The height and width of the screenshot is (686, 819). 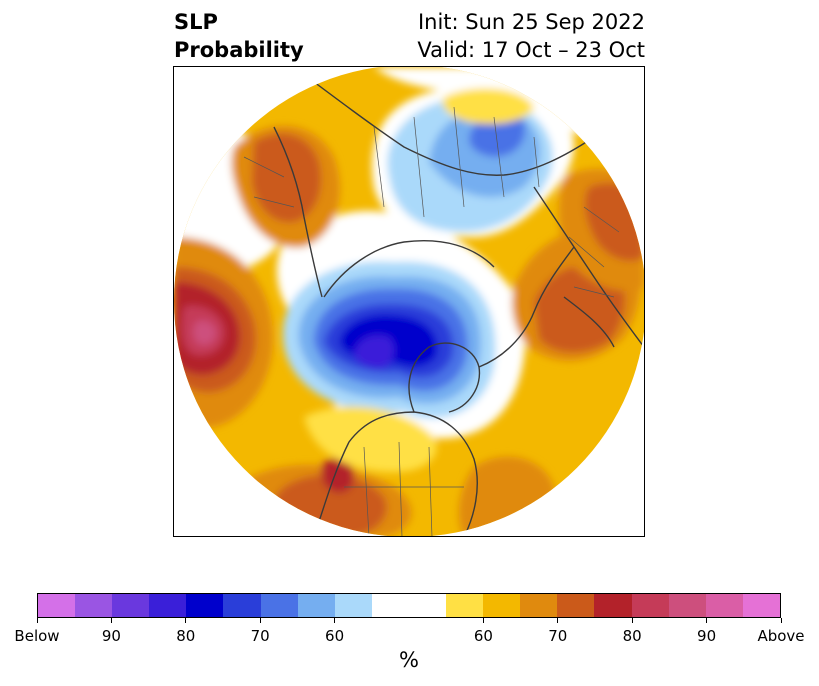 What do you see at coordinates (409, 269) in the screenshot?
I see `arctic-ocean-coast` at bounding box center [409, 269].